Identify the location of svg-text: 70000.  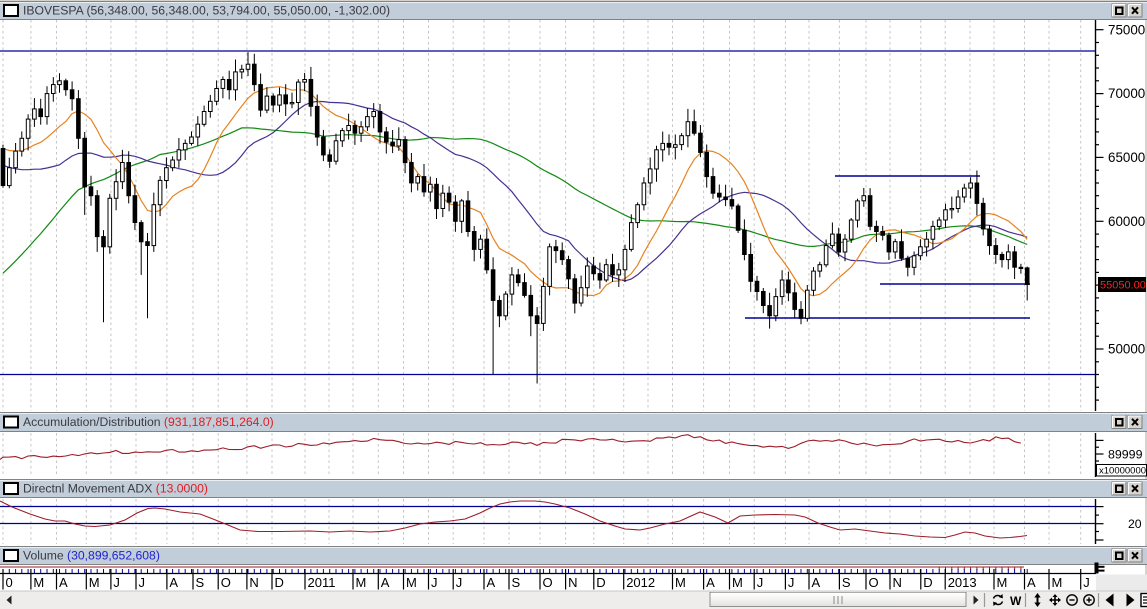
(1126, 93).